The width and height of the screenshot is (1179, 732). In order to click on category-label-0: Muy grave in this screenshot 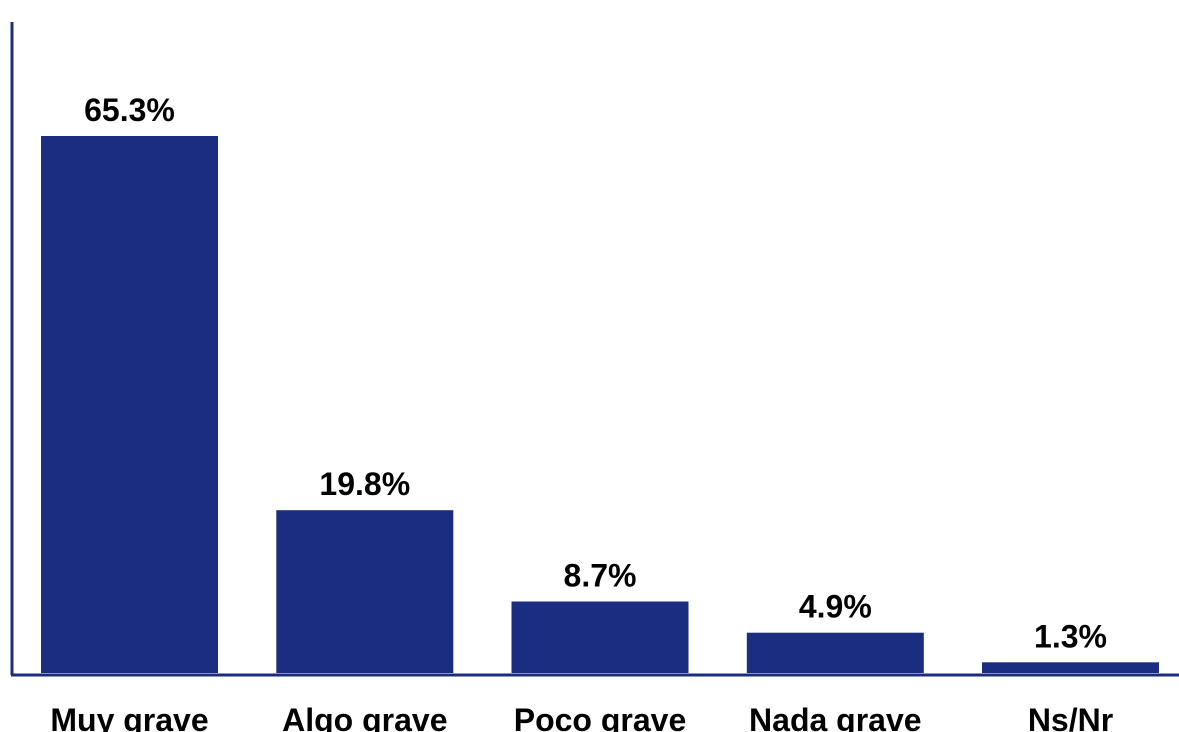, I will do `click(129, 717)`.